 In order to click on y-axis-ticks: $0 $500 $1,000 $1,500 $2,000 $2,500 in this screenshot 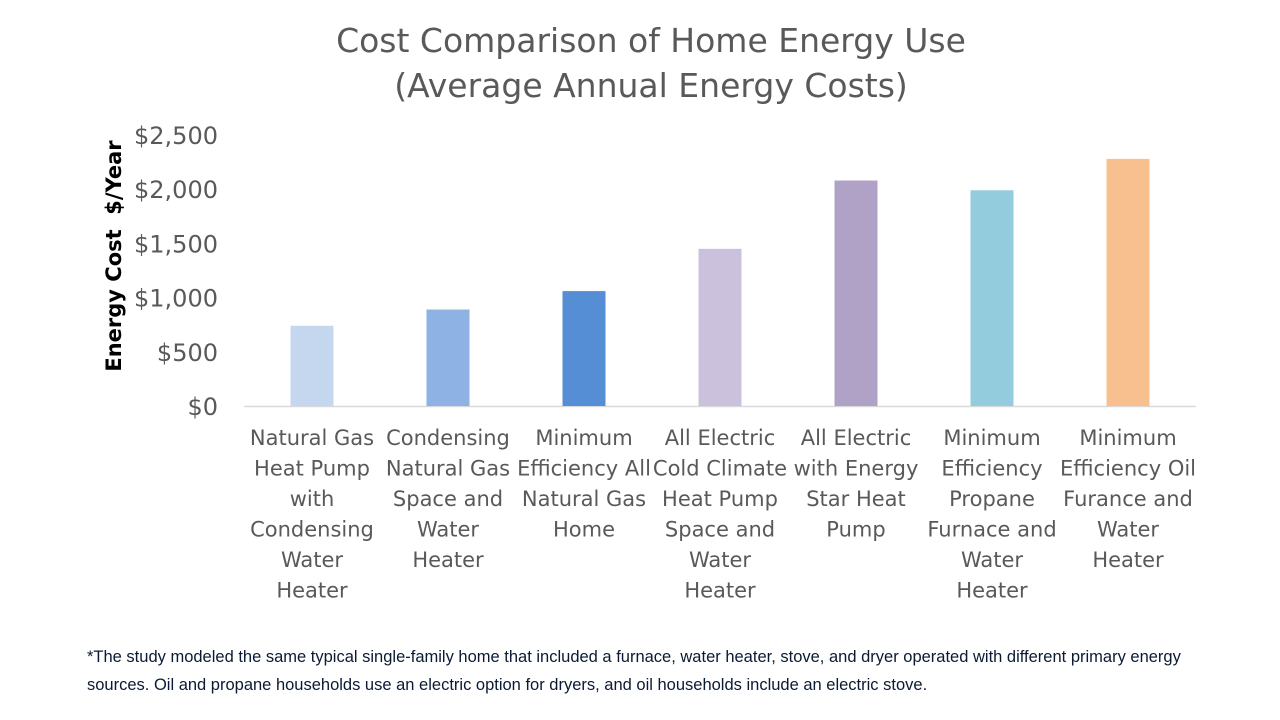, I will do `click(176, 271)`.